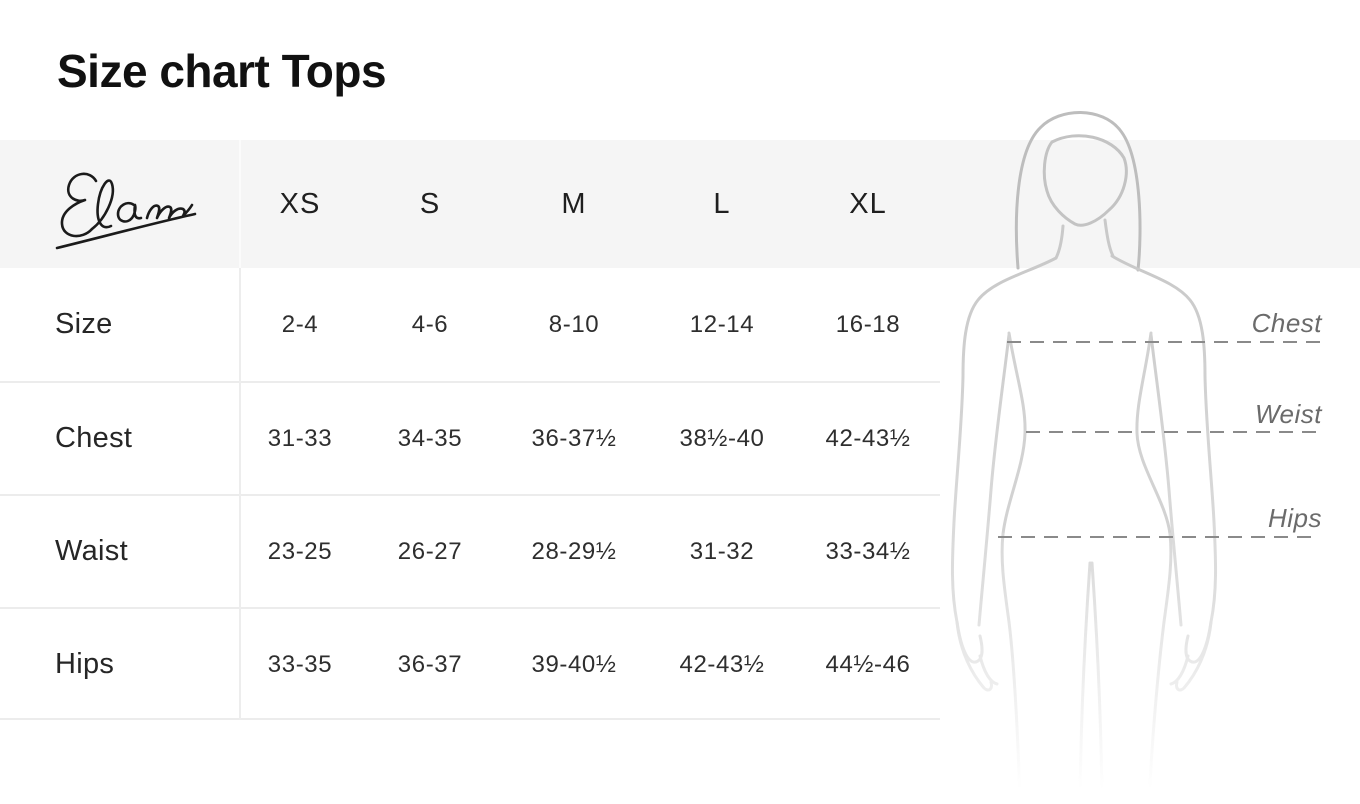  I want to click on hips-xs: 33-35, so click(300, 664).